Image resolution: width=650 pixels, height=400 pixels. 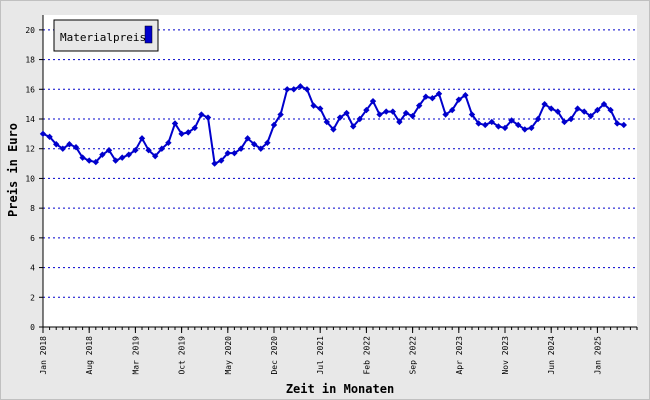 I want to click on legend-label-materialpreis: Materialpreis, so click(x=103, y=37).